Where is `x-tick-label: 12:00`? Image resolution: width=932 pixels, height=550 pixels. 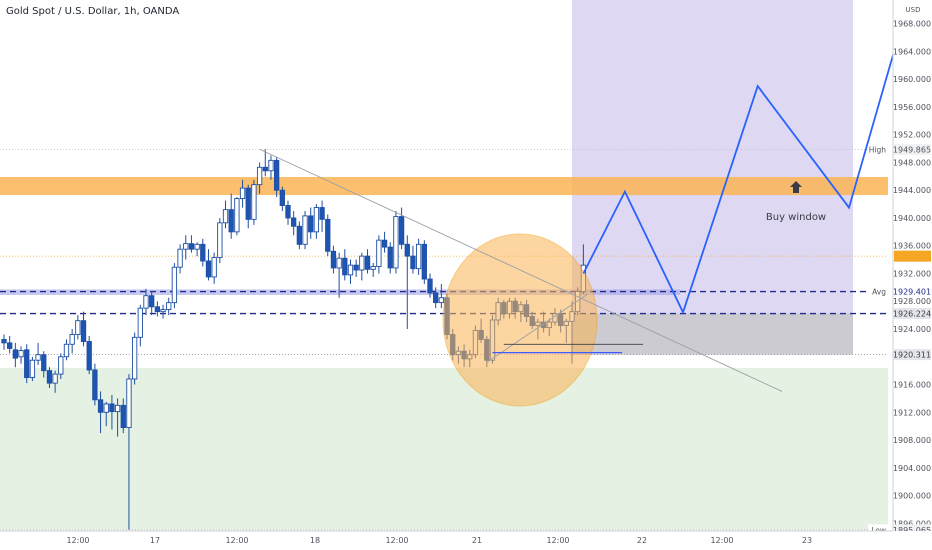 x-tick-label: 12:00 is located at coordinates (396, 540).